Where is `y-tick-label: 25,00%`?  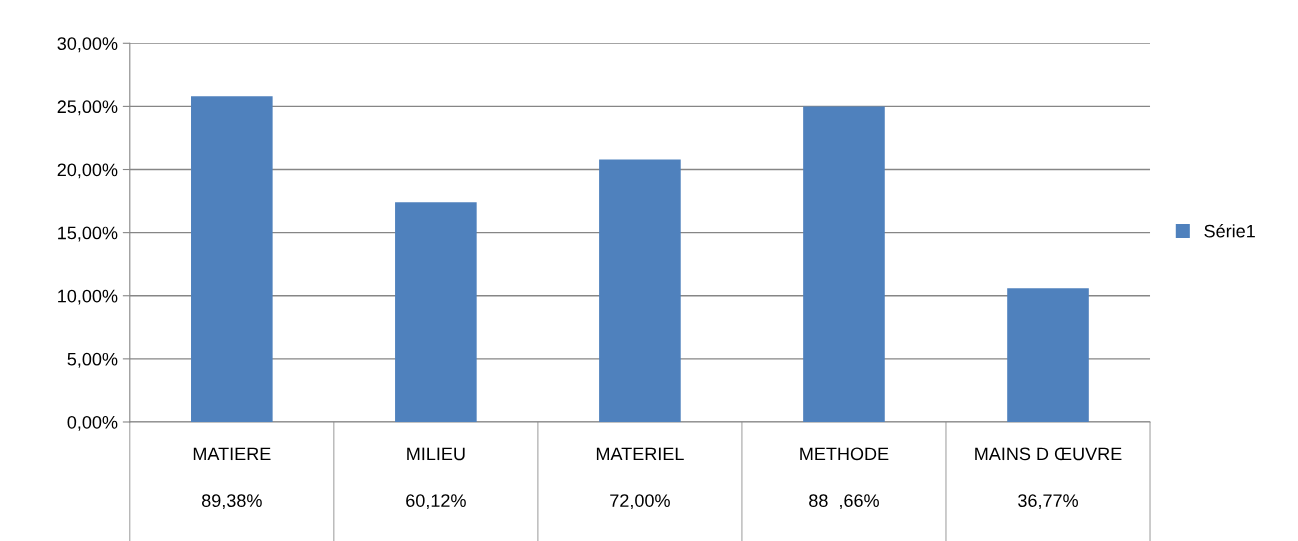
y-tick-label: 25,00% is located at coordinates (87, 108).